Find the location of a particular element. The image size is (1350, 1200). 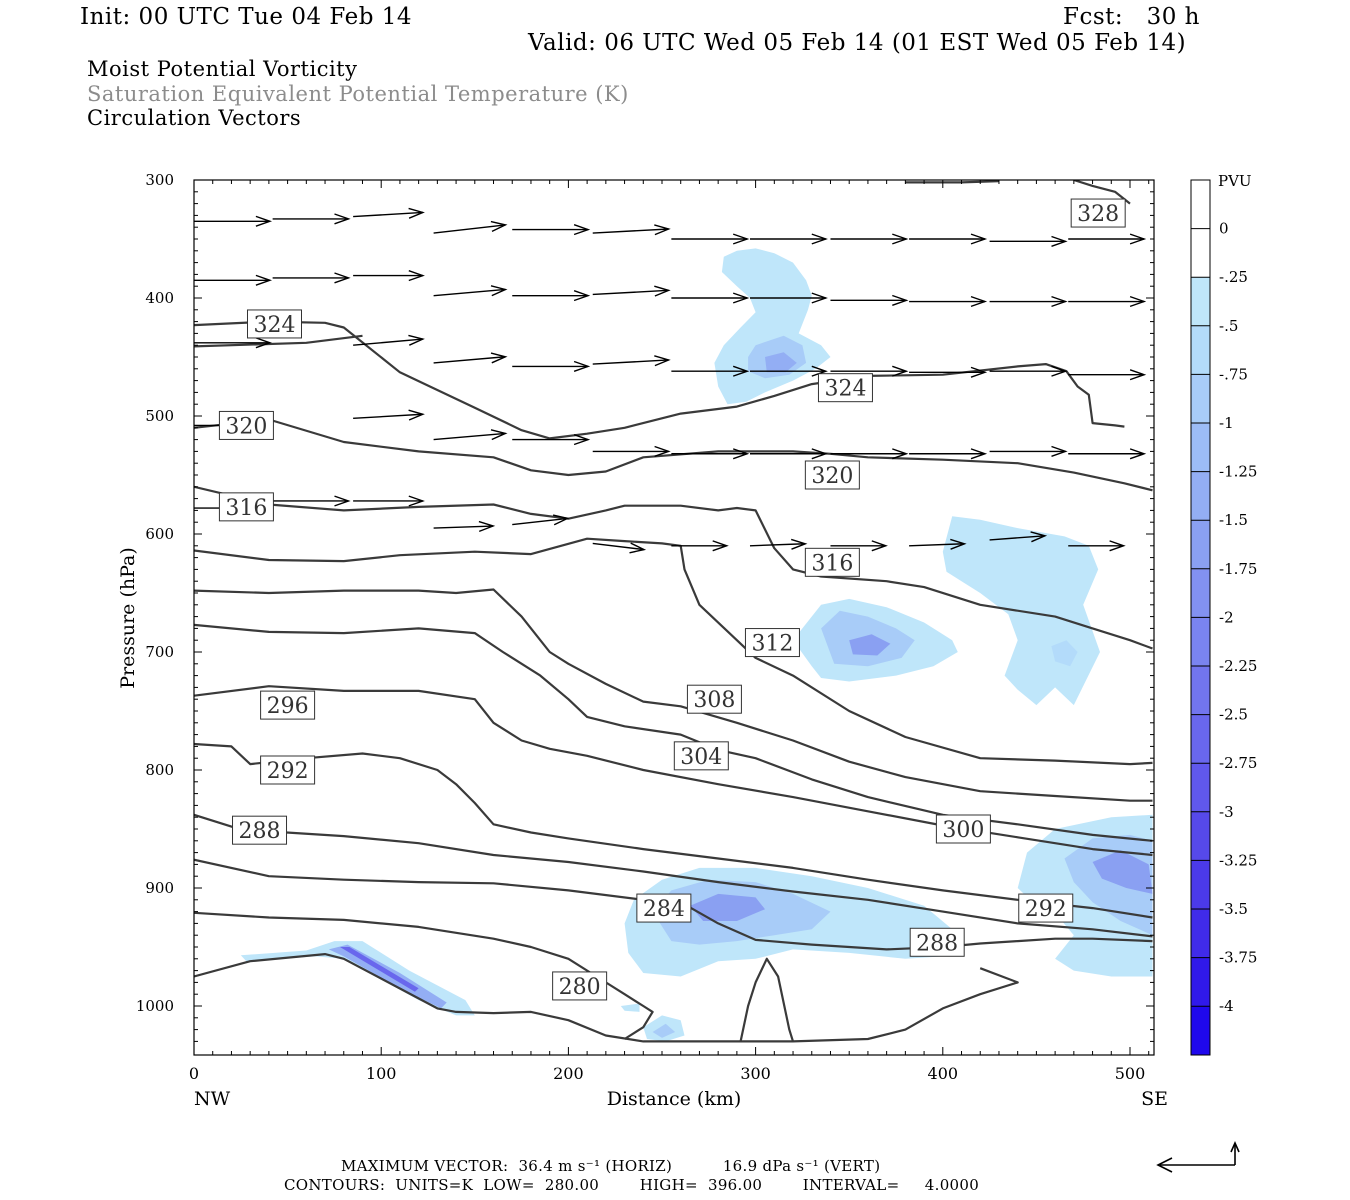

colorbar-tick-label: -2.5 is located at coordinates (1233, 715).